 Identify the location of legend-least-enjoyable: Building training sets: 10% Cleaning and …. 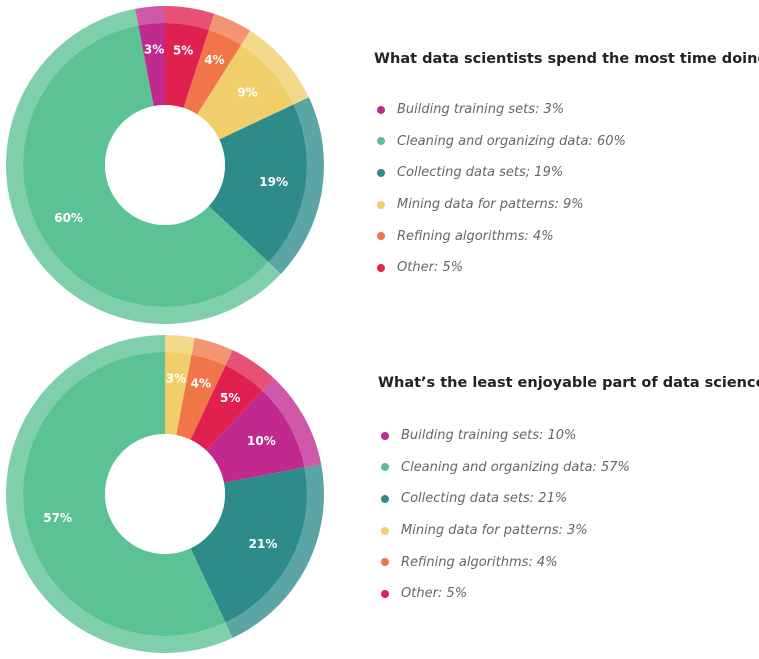
(504, 515).